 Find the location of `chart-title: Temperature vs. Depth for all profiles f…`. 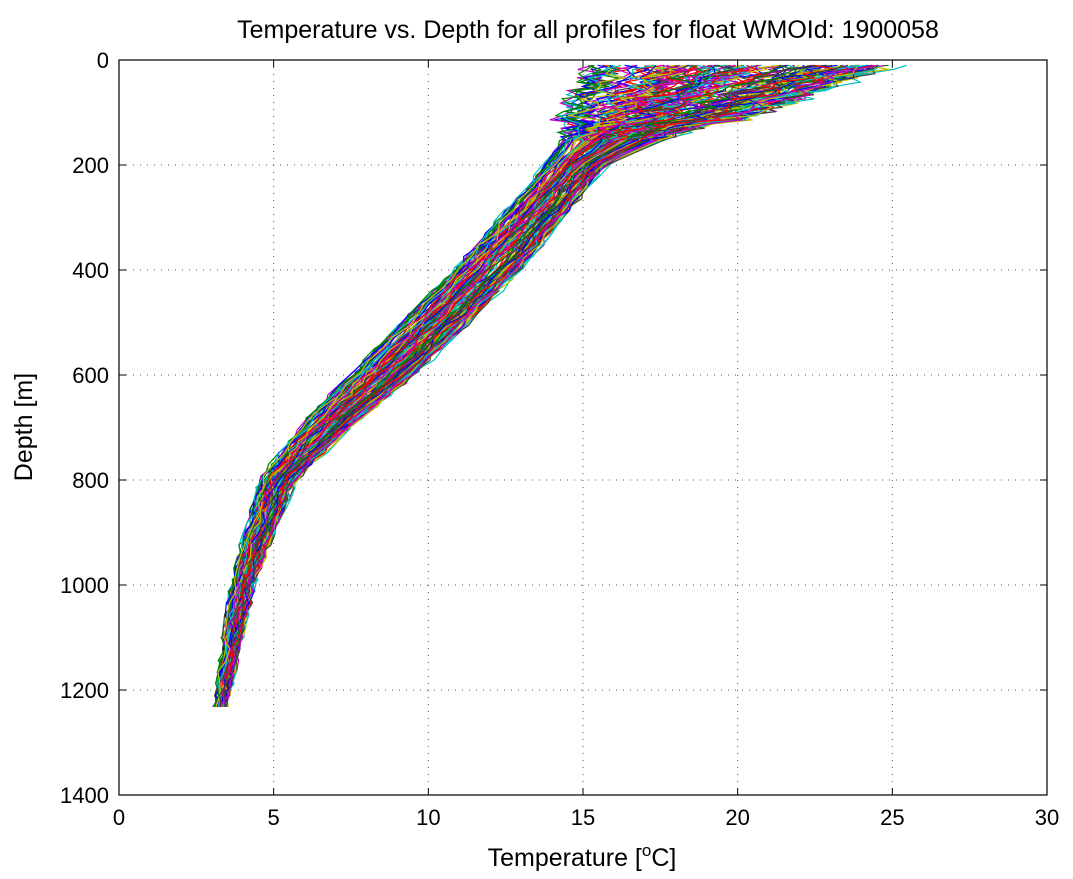

chart-title: Temperature vs. Depth for all profiles f… is located at coordinates (588, 30).